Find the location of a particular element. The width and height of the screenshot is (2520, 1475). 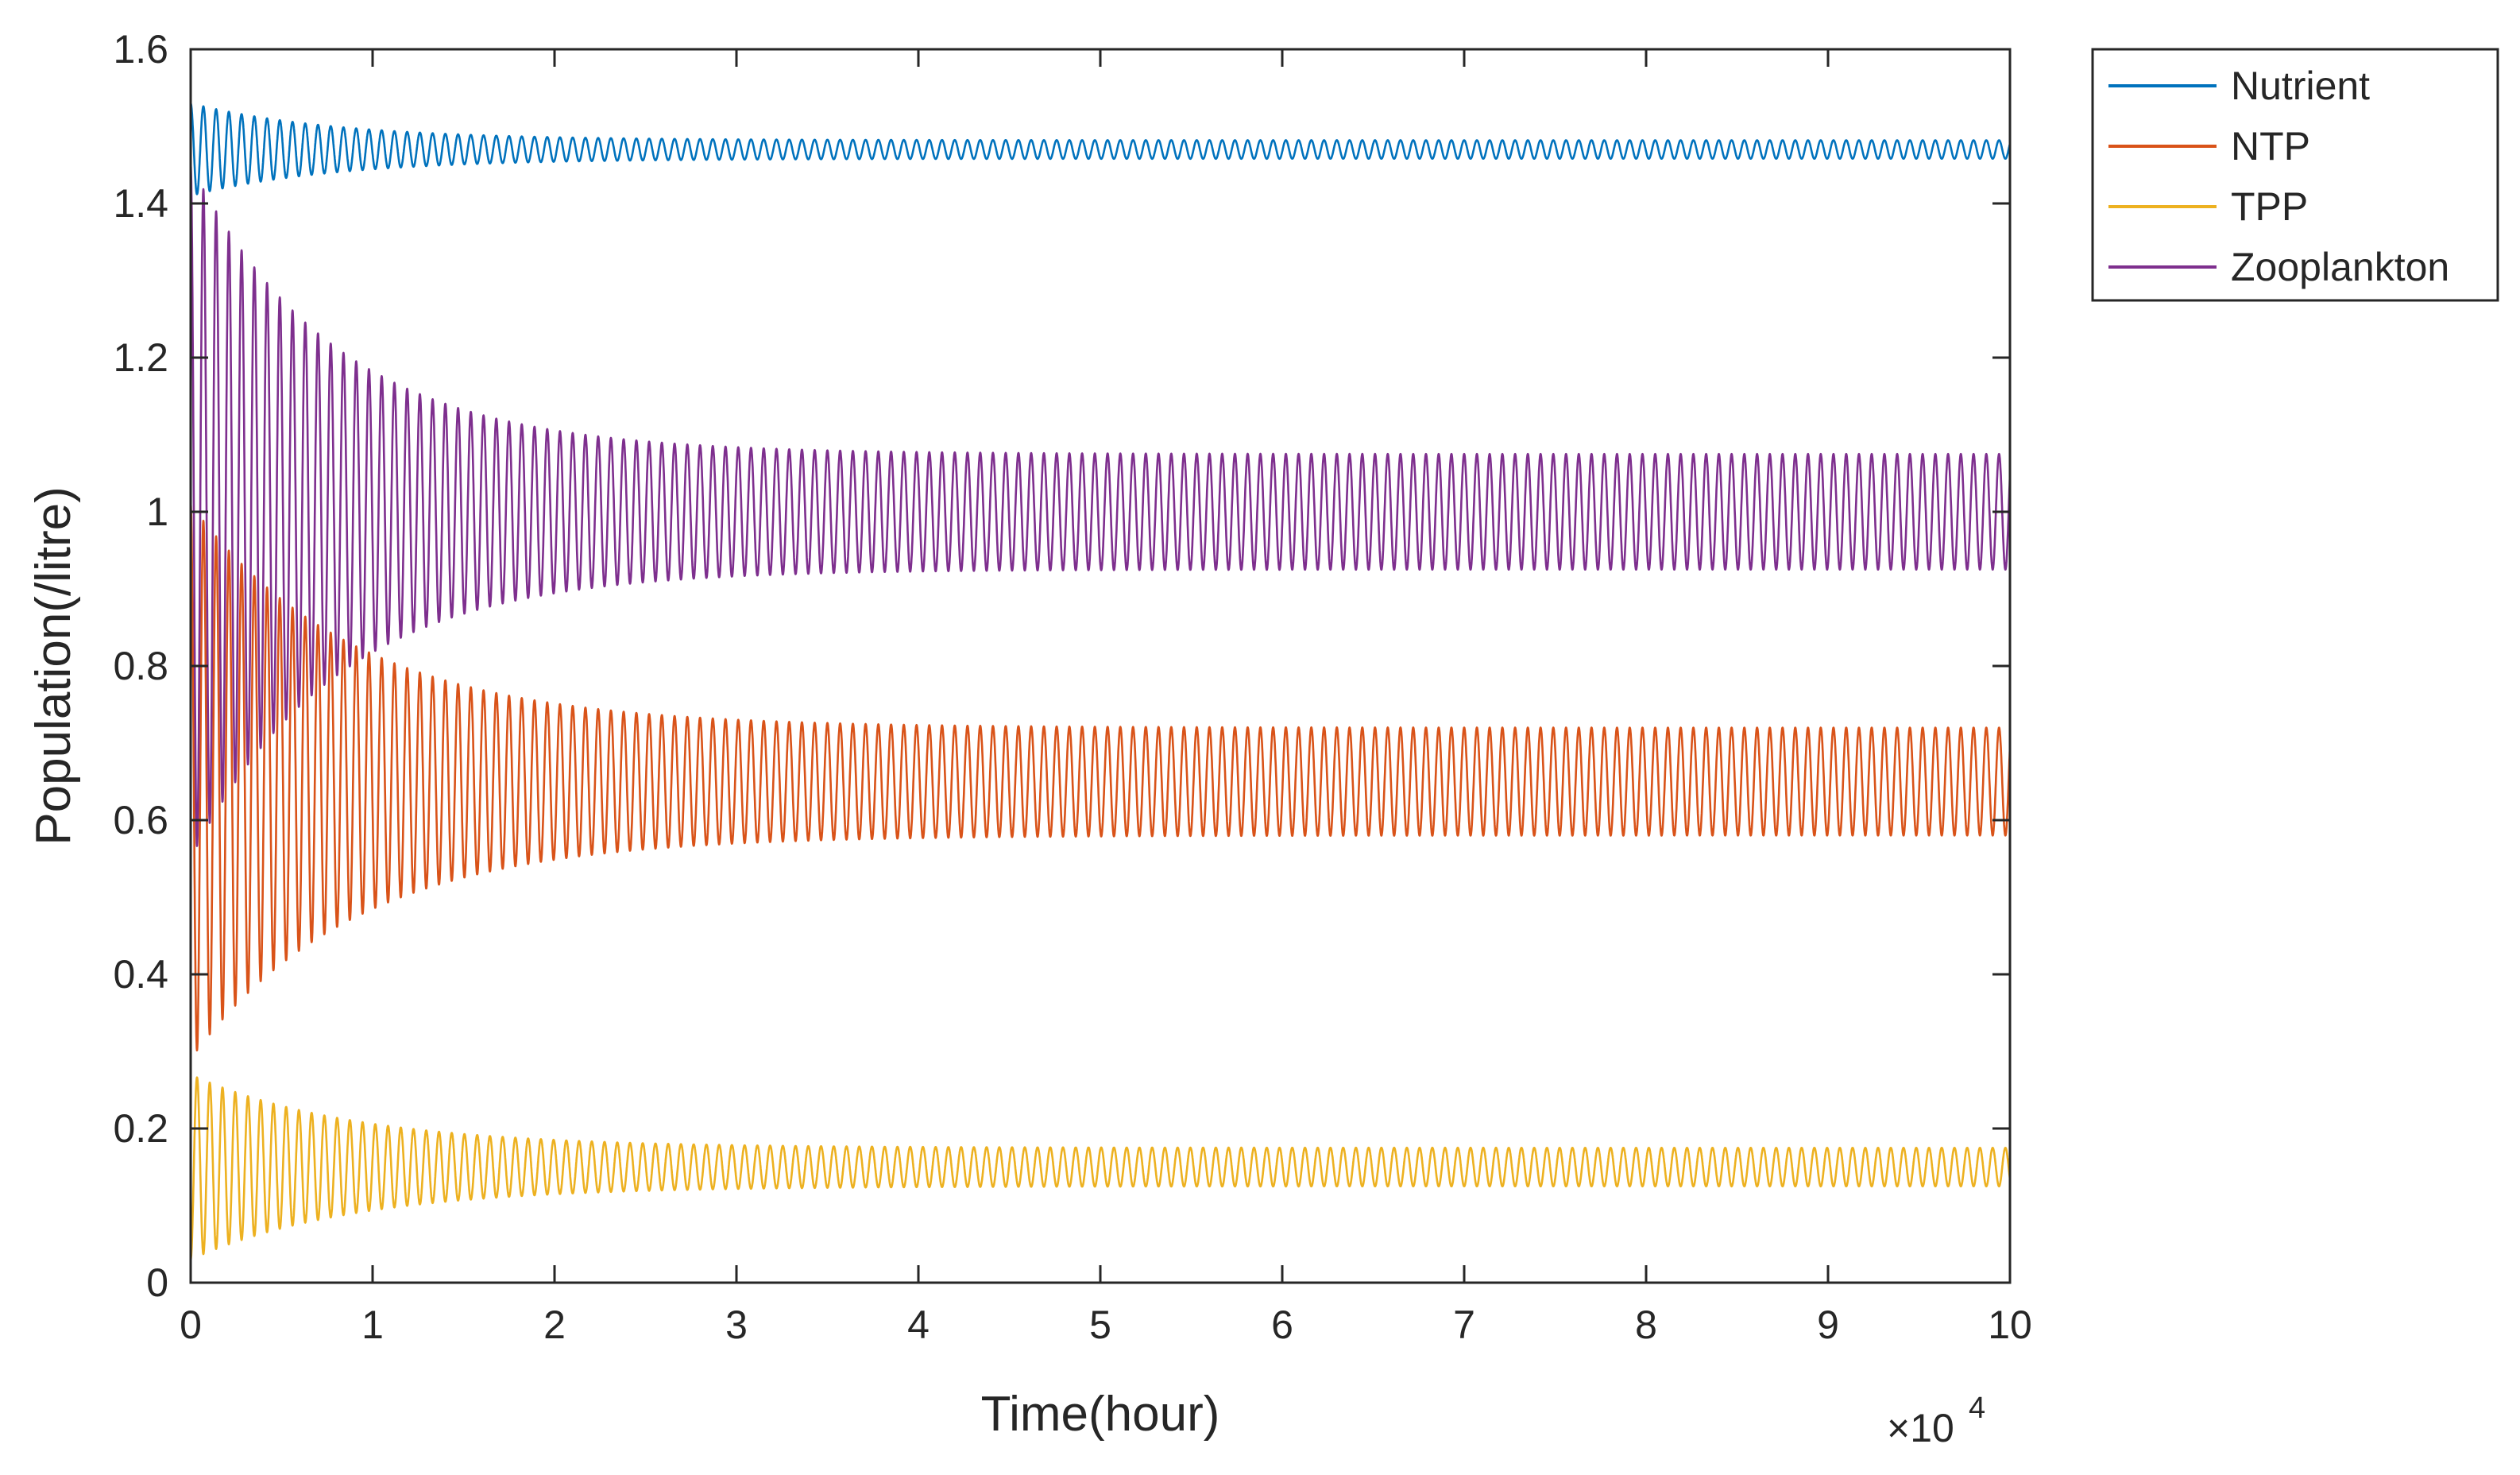

y-tick-label: 0.2 is located at coordinates (140, 1128).